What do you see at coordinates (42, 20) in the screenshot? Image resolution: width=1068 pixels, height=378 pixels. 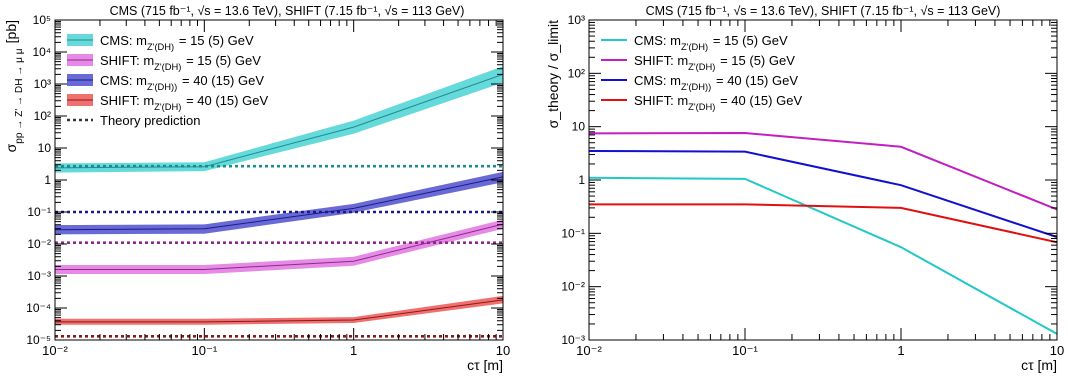 I see `y-tick-label: 10⁵` at bounding box center [42, 20].